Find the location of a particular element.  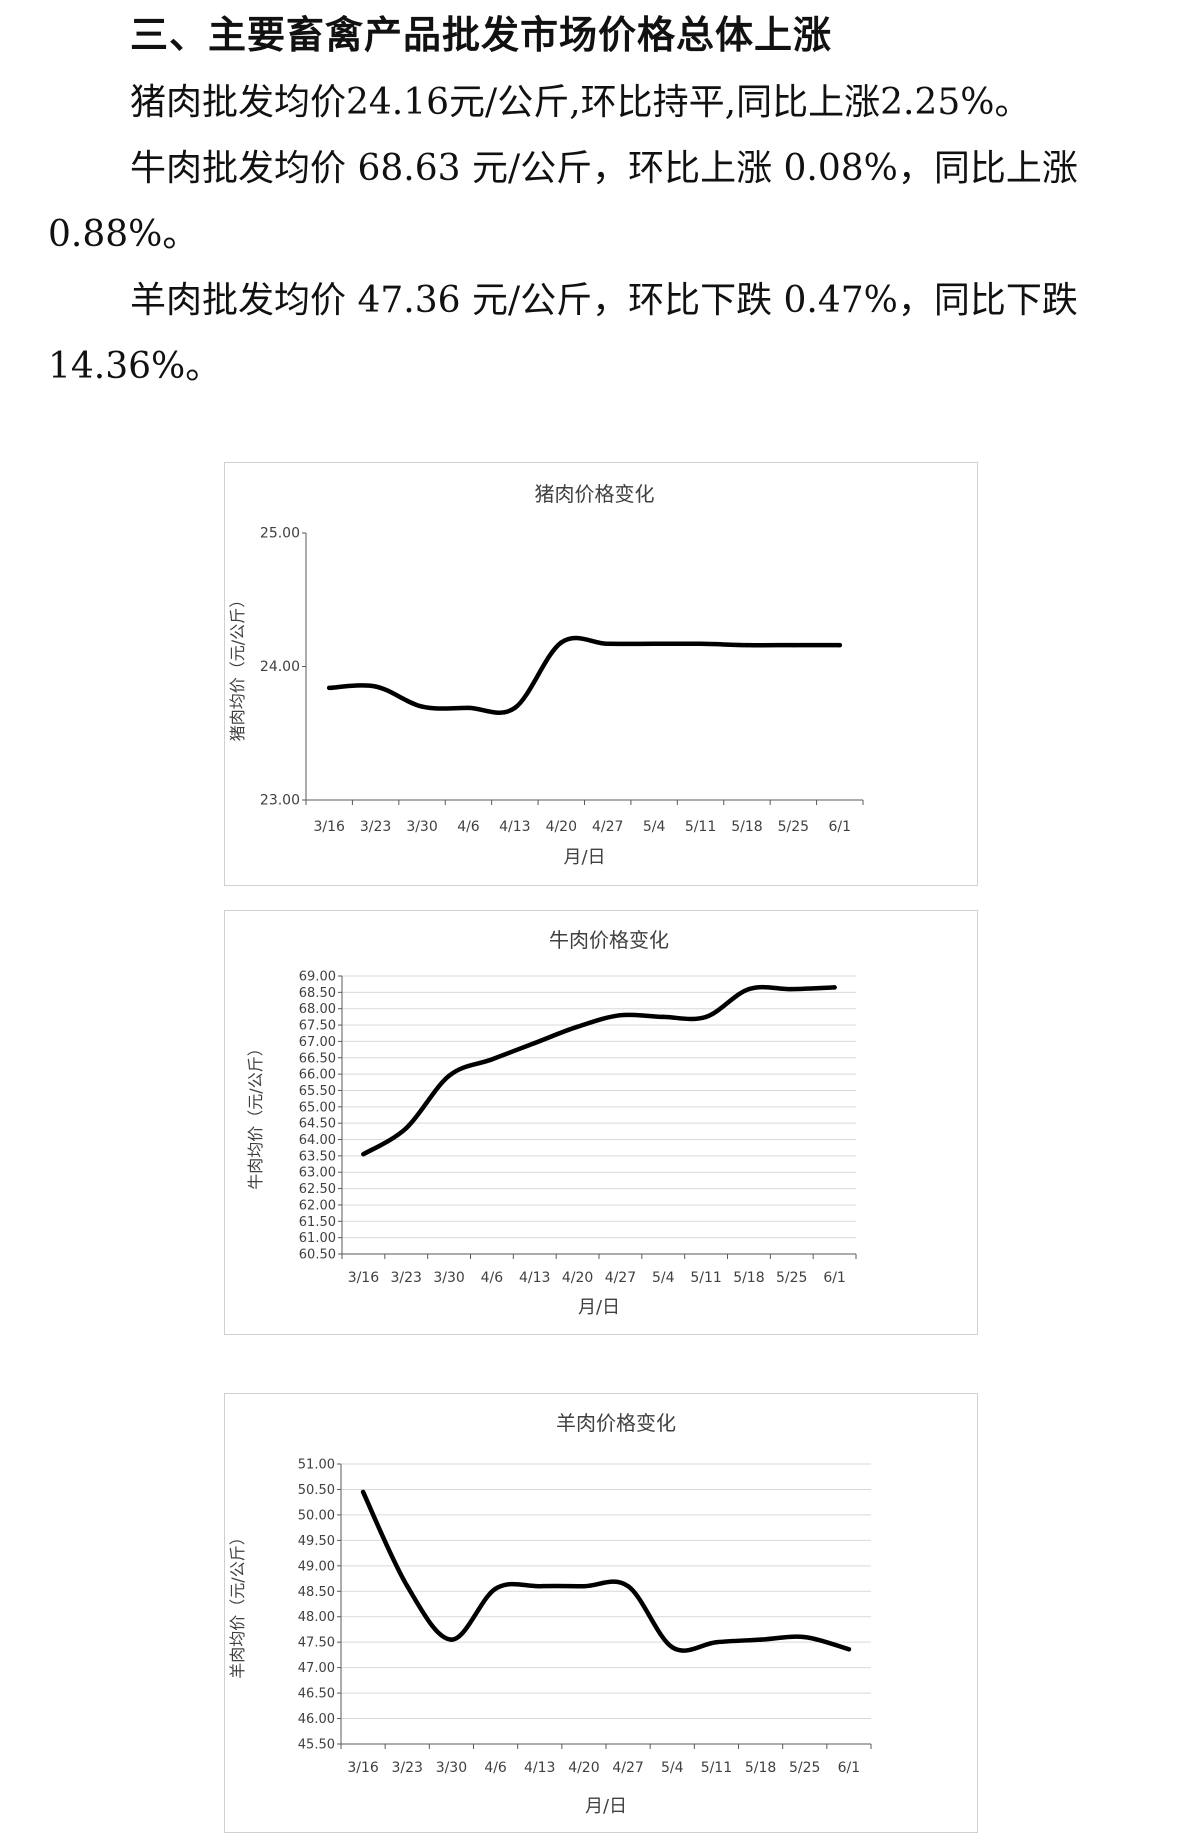

chart-title: 牛肉价格变化 is located at coordinates (609, 940).